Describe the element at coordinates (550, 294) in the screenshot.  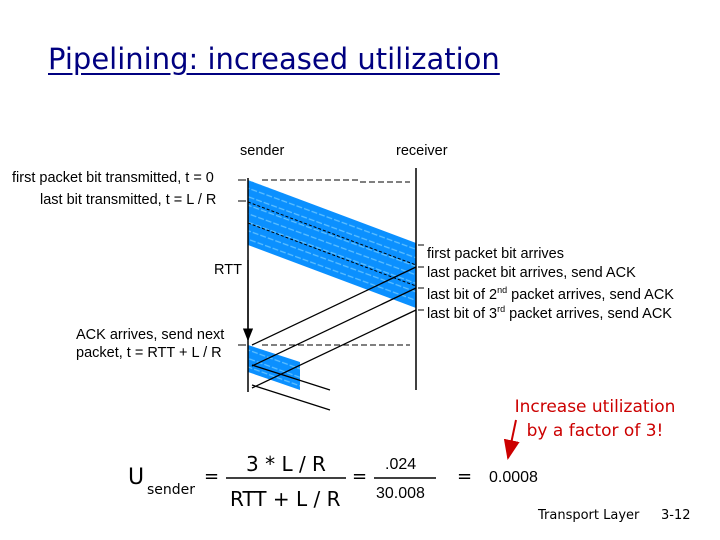
I see `second-packet-arrives-label: last bit of 2nd packet arrives, send ACK` at that location.